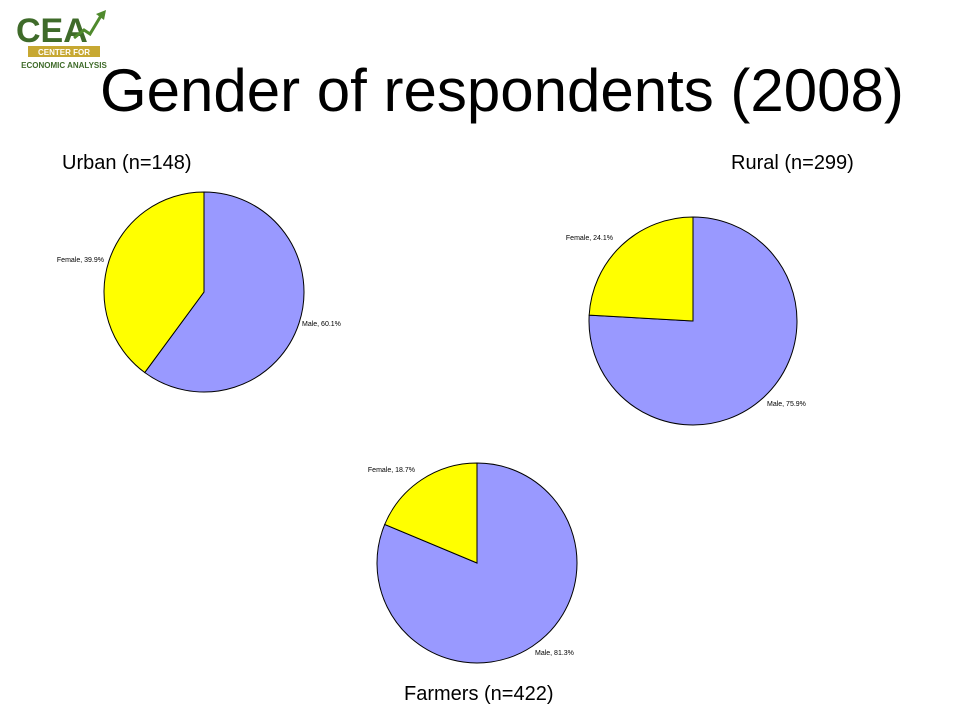 Image resolution: width=960 pixels, height=720 pixels. Describe the element at coordinates (792, 163) in the screenshot. I see `chart-title-rural: Rural (n=299)` at that location.